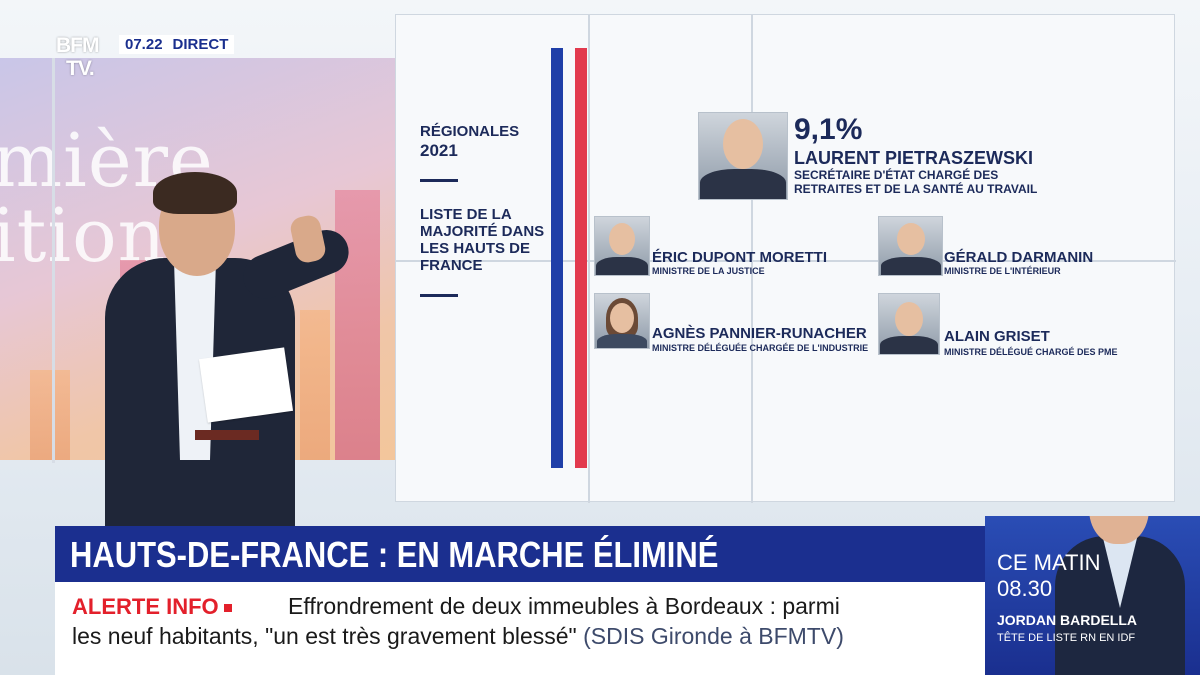 Image resolution: width=1200 pixels, height=675 pixels. I want to click on alert-dot-icon, so click(227, 608).